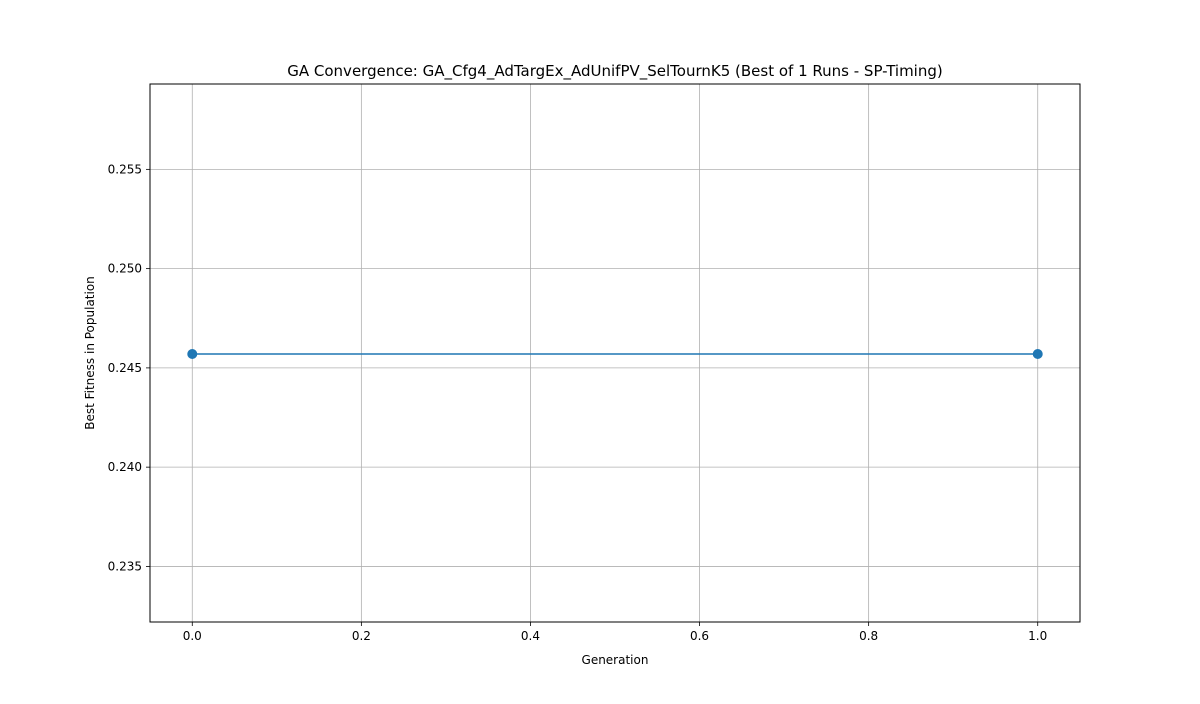 The width and height of the screenshot is (1200, 704). Describe the element at coordinates (192, 636) in the screenshot. I see `x-tick-label: 0.0` at that location.